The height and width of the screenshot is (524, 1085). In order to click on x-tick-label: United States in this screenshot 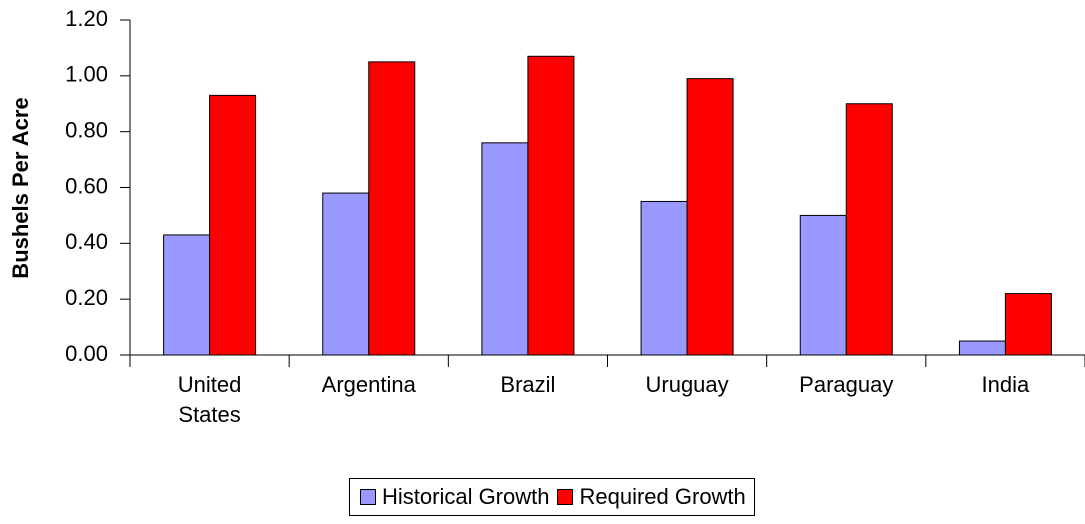, I will do `click(209, 399)`.